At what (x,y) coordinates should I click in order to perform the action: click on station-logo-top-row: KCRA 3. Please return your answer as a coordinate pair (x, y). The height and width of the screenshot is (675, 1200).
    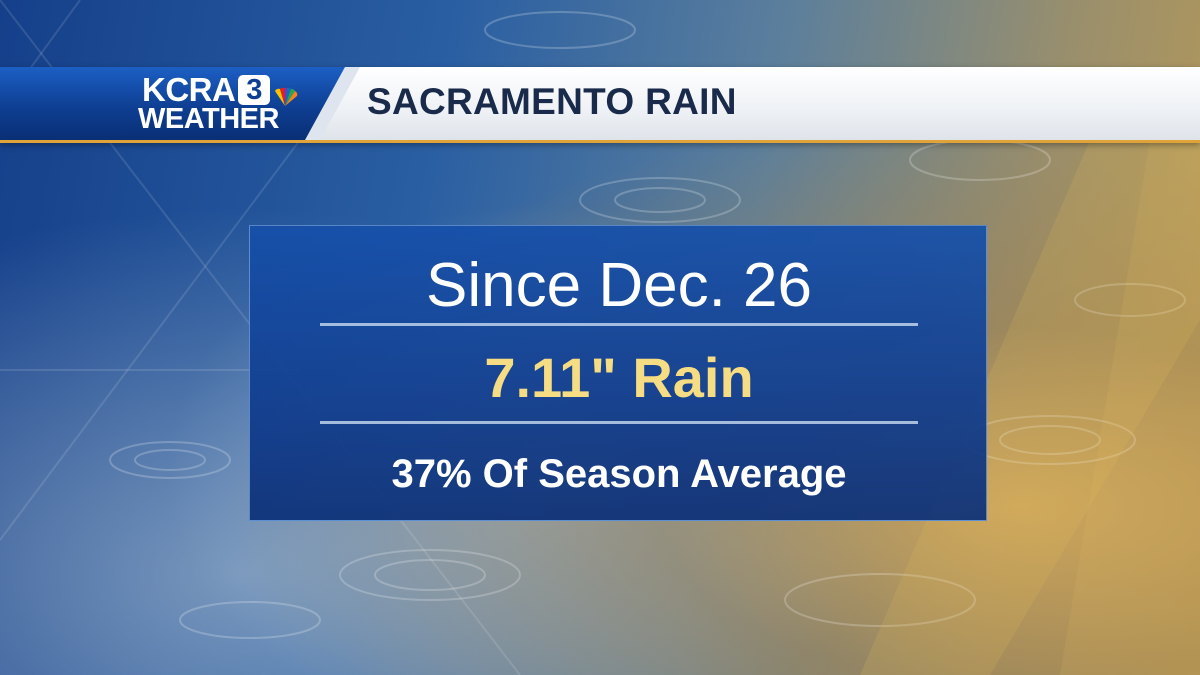
    Looking at the image, I should click on (220, 90).